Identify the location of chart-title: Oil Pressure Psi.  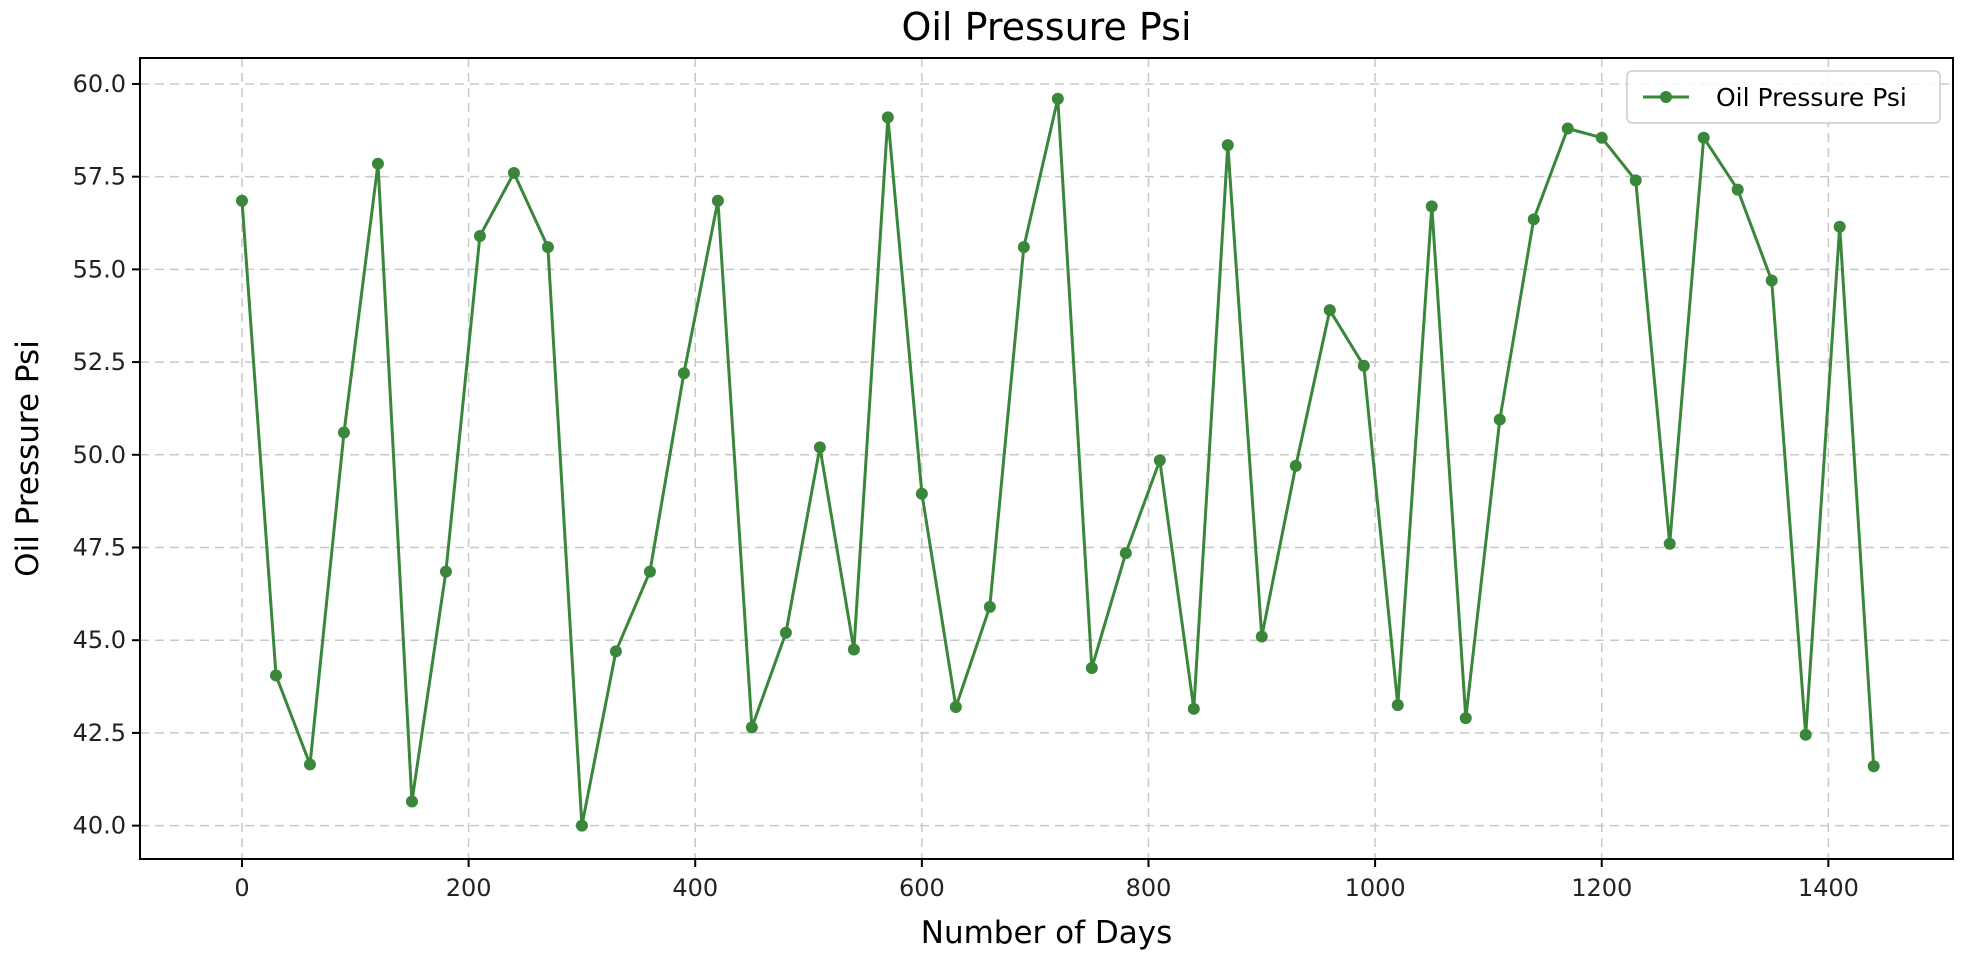
(1046, 27).